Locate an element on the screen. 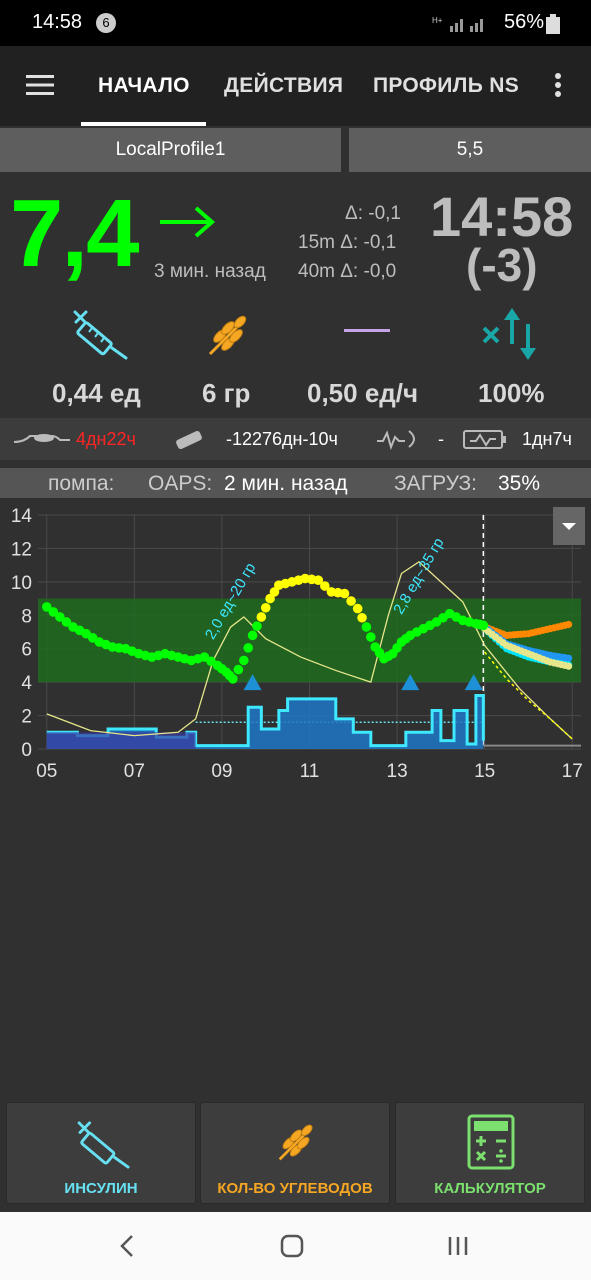  pump-battery-icon is located at coordinates (396, 440).